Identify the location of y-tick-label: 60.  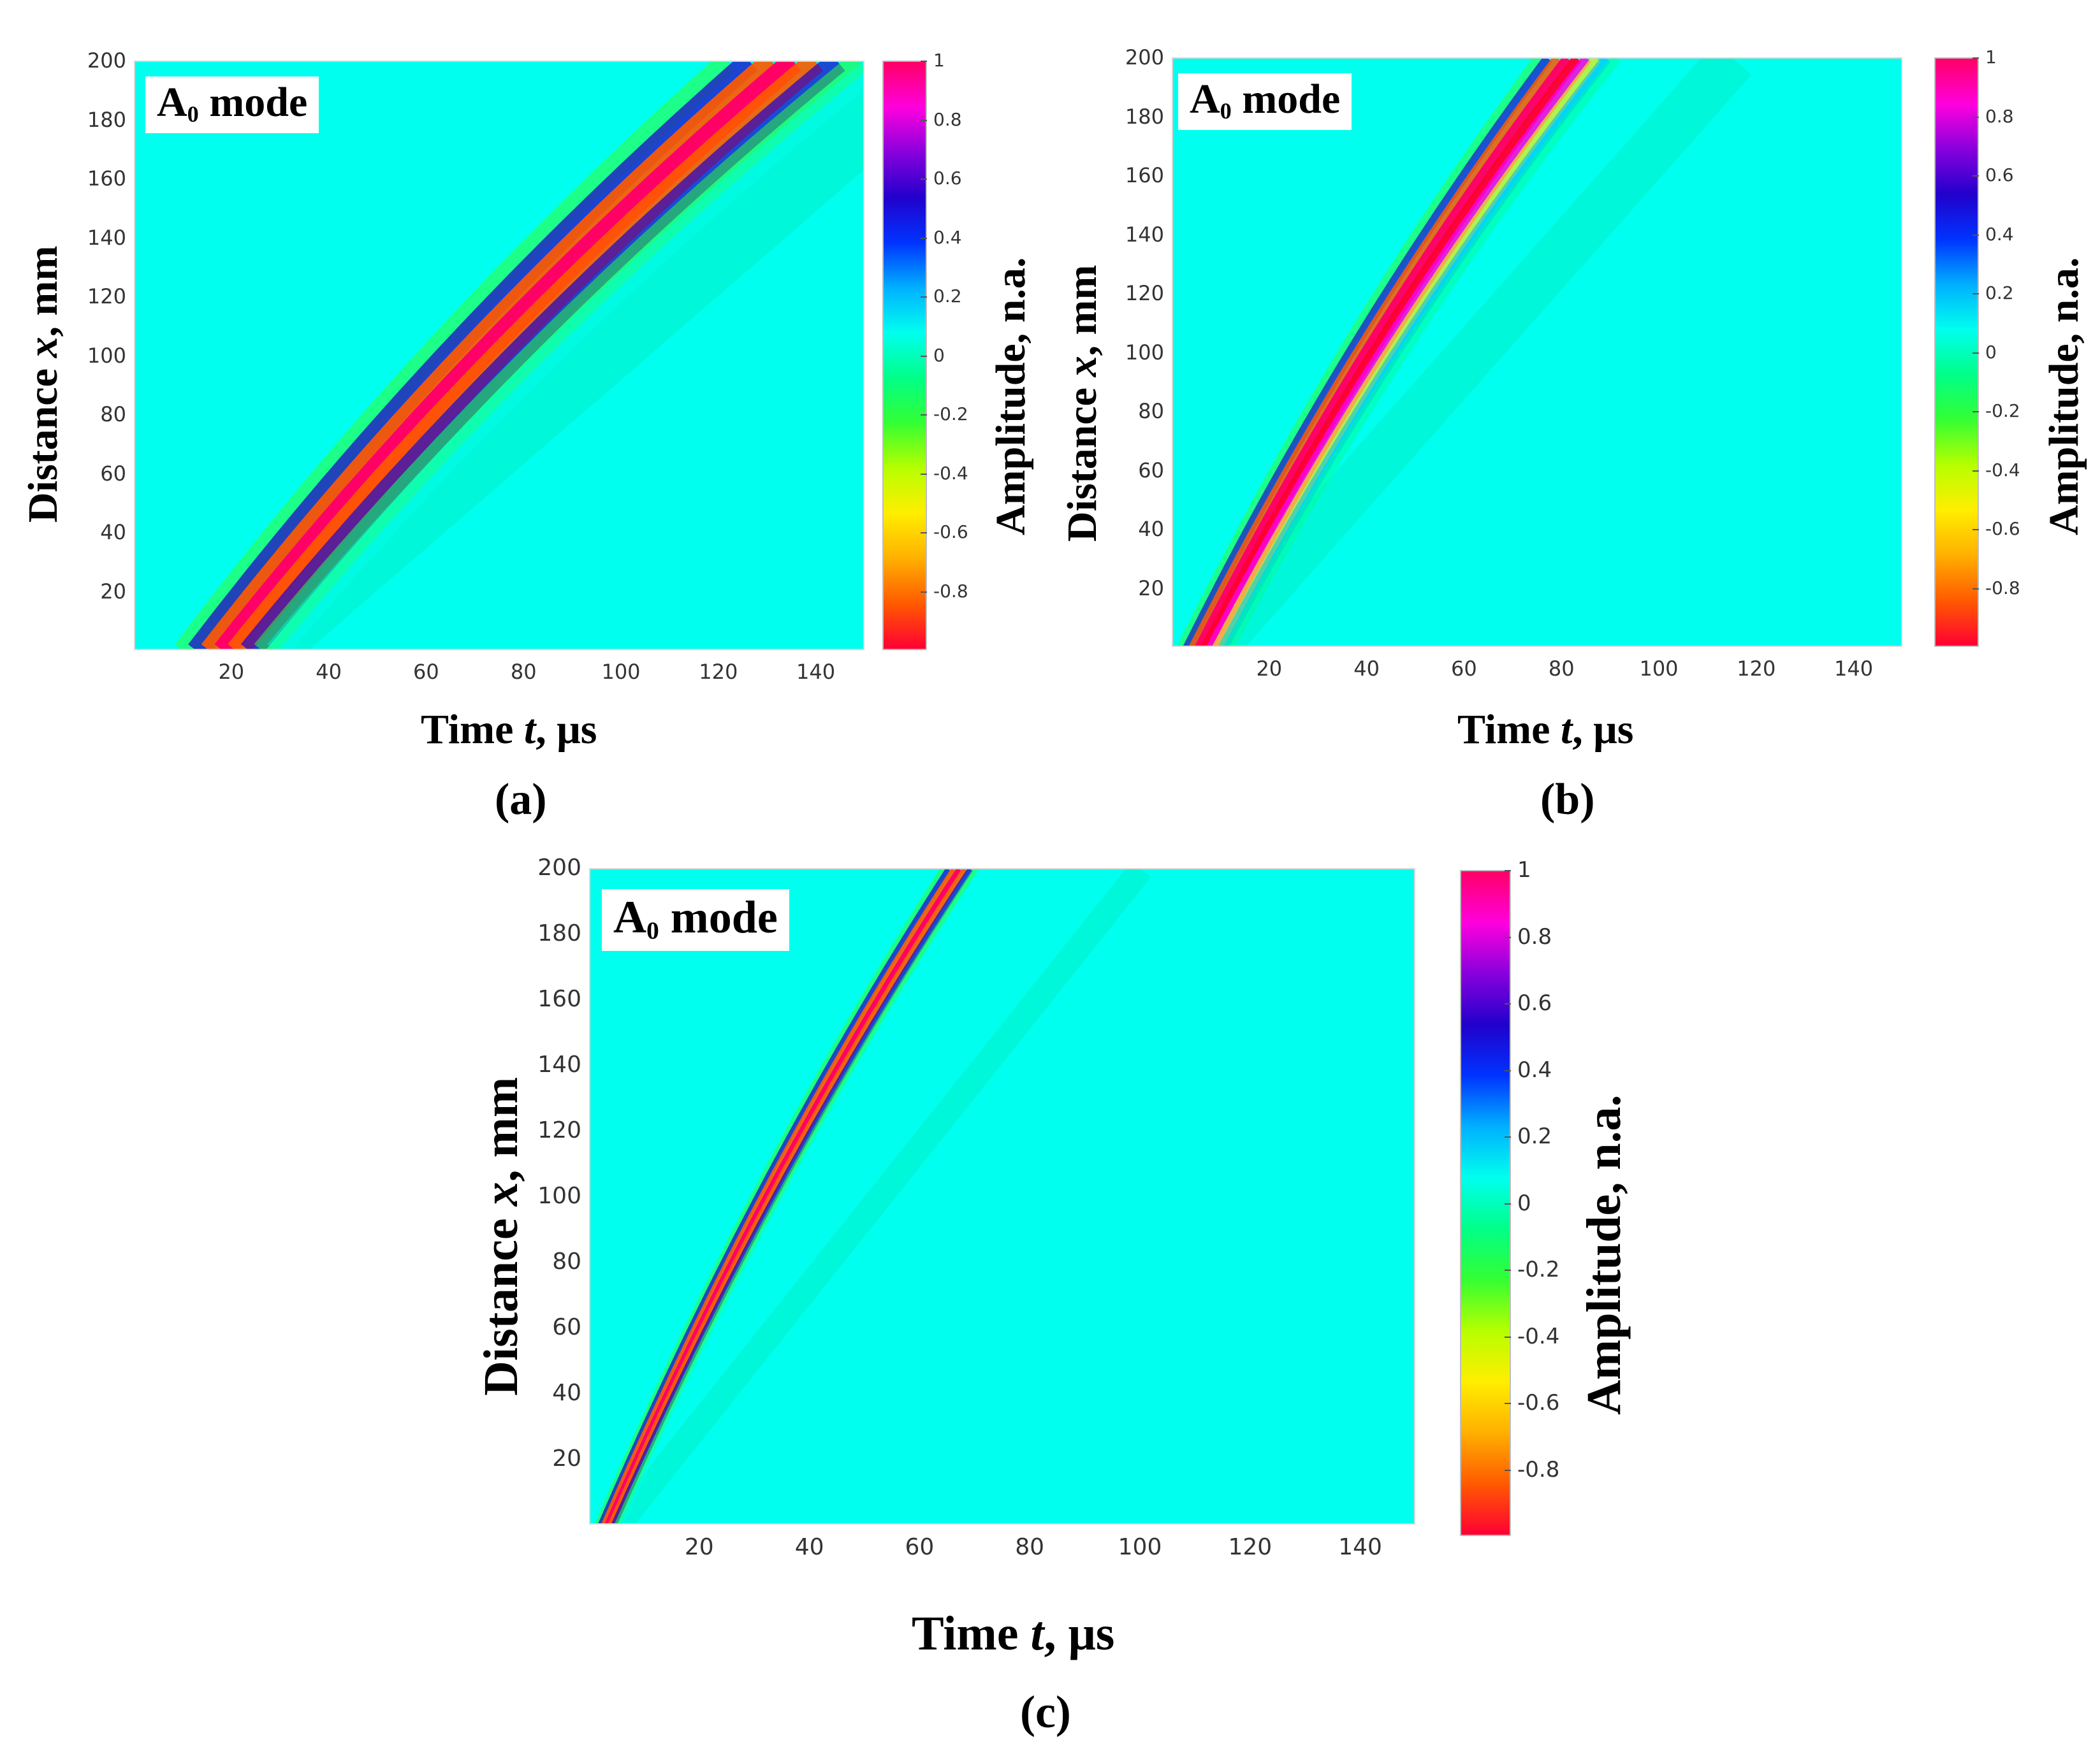
(1151, 470).